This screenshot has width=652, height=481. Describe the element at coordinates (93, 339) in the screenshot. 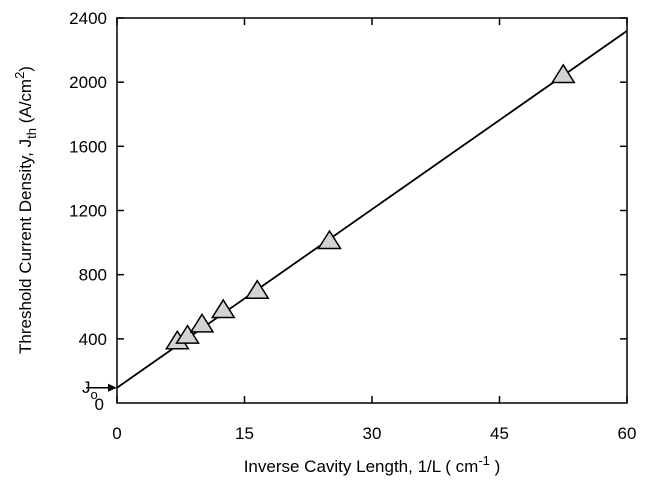

I see `y-tick-label: 400` at that location.